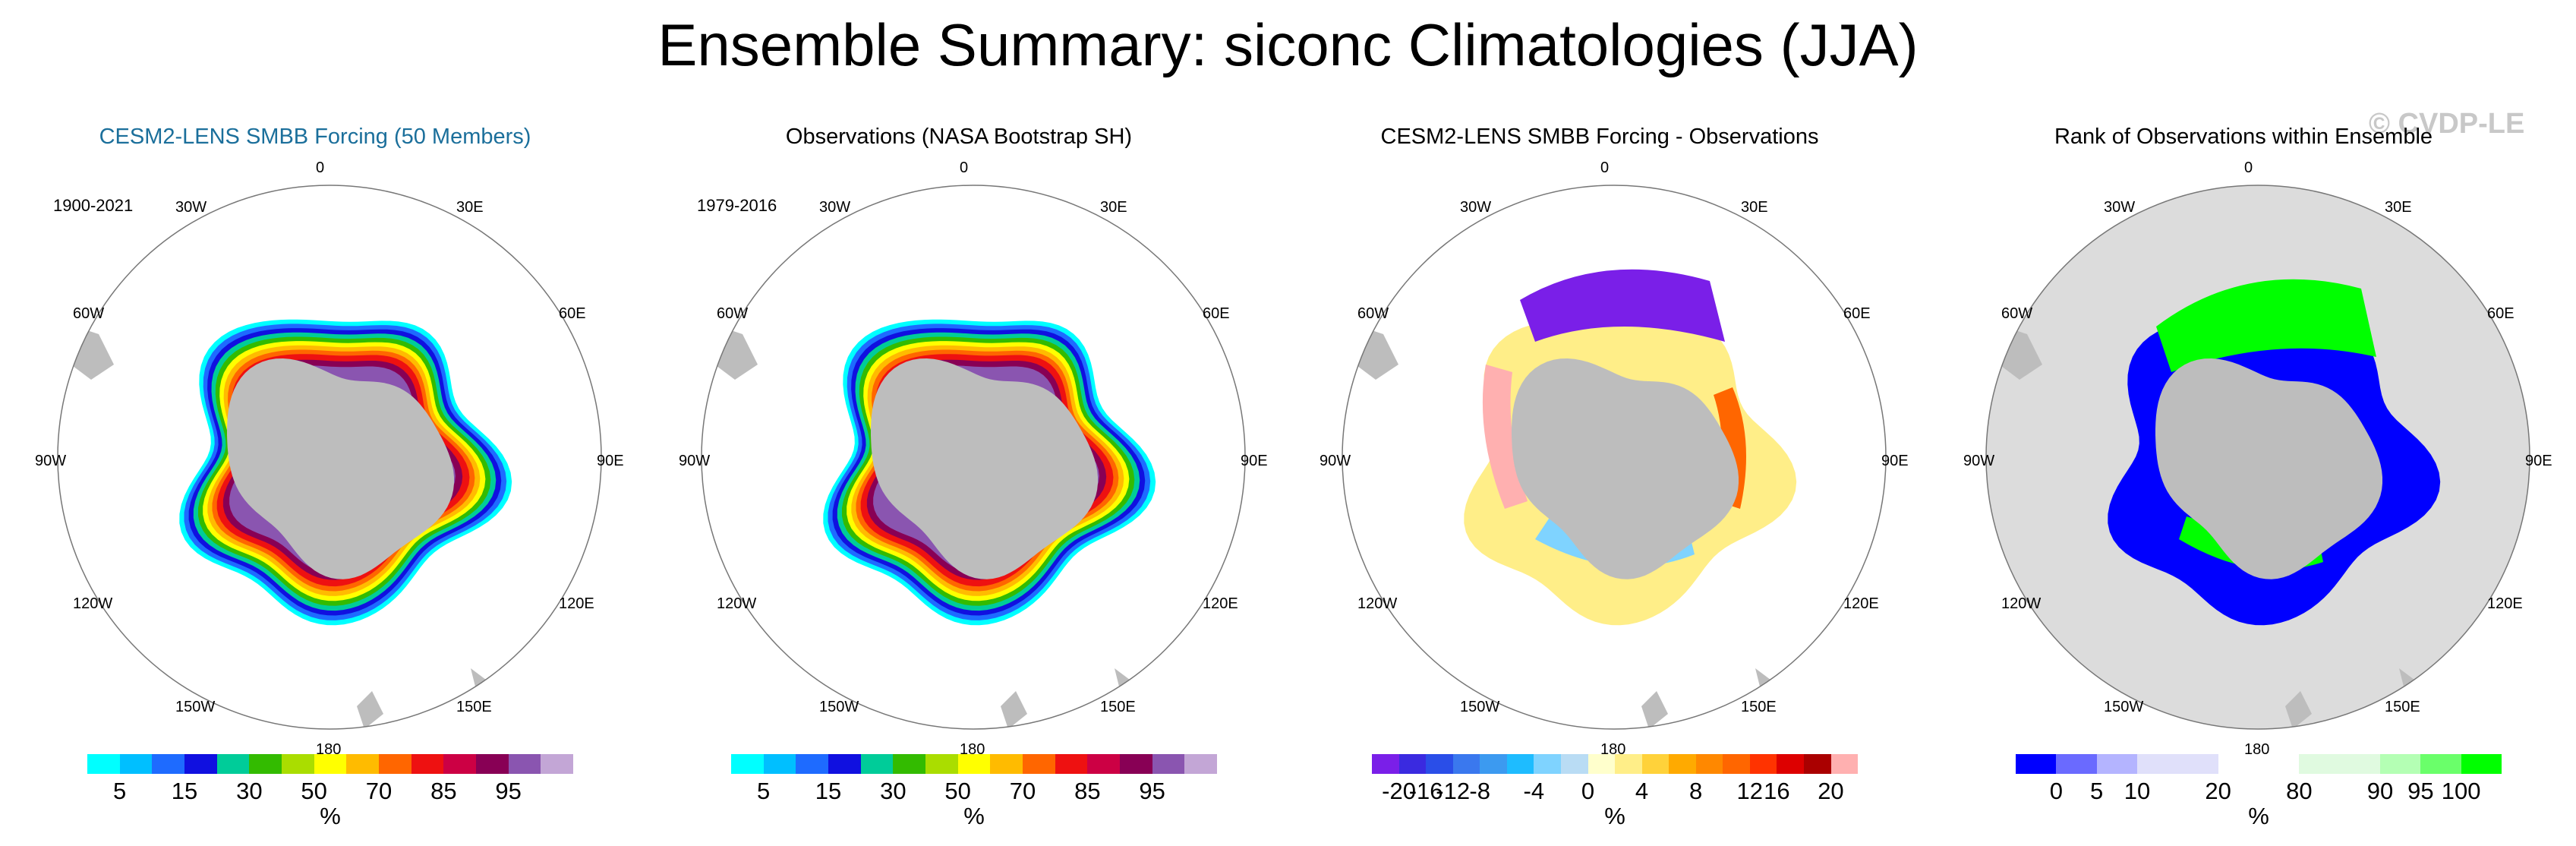 The height and width of the screenshot is (846, 2576). Describe the element at coordinates (1599, 137) in the screenshot. I see `panel-title: CESM2-LENS SMBB Forcing - Observations` at that location.